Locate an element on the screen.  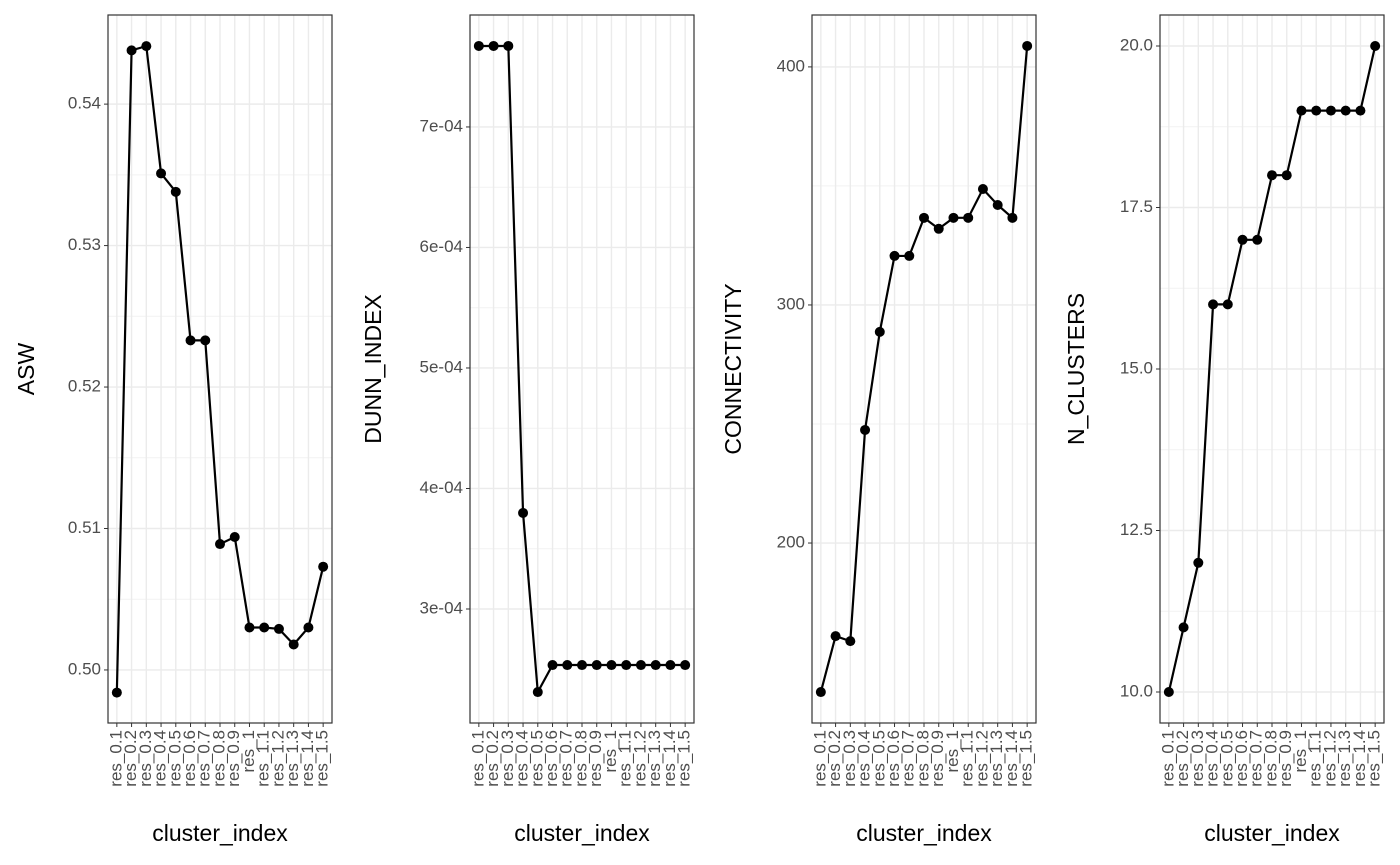
y-tick-label: 5e-04 is located at coordinates (441, 366).